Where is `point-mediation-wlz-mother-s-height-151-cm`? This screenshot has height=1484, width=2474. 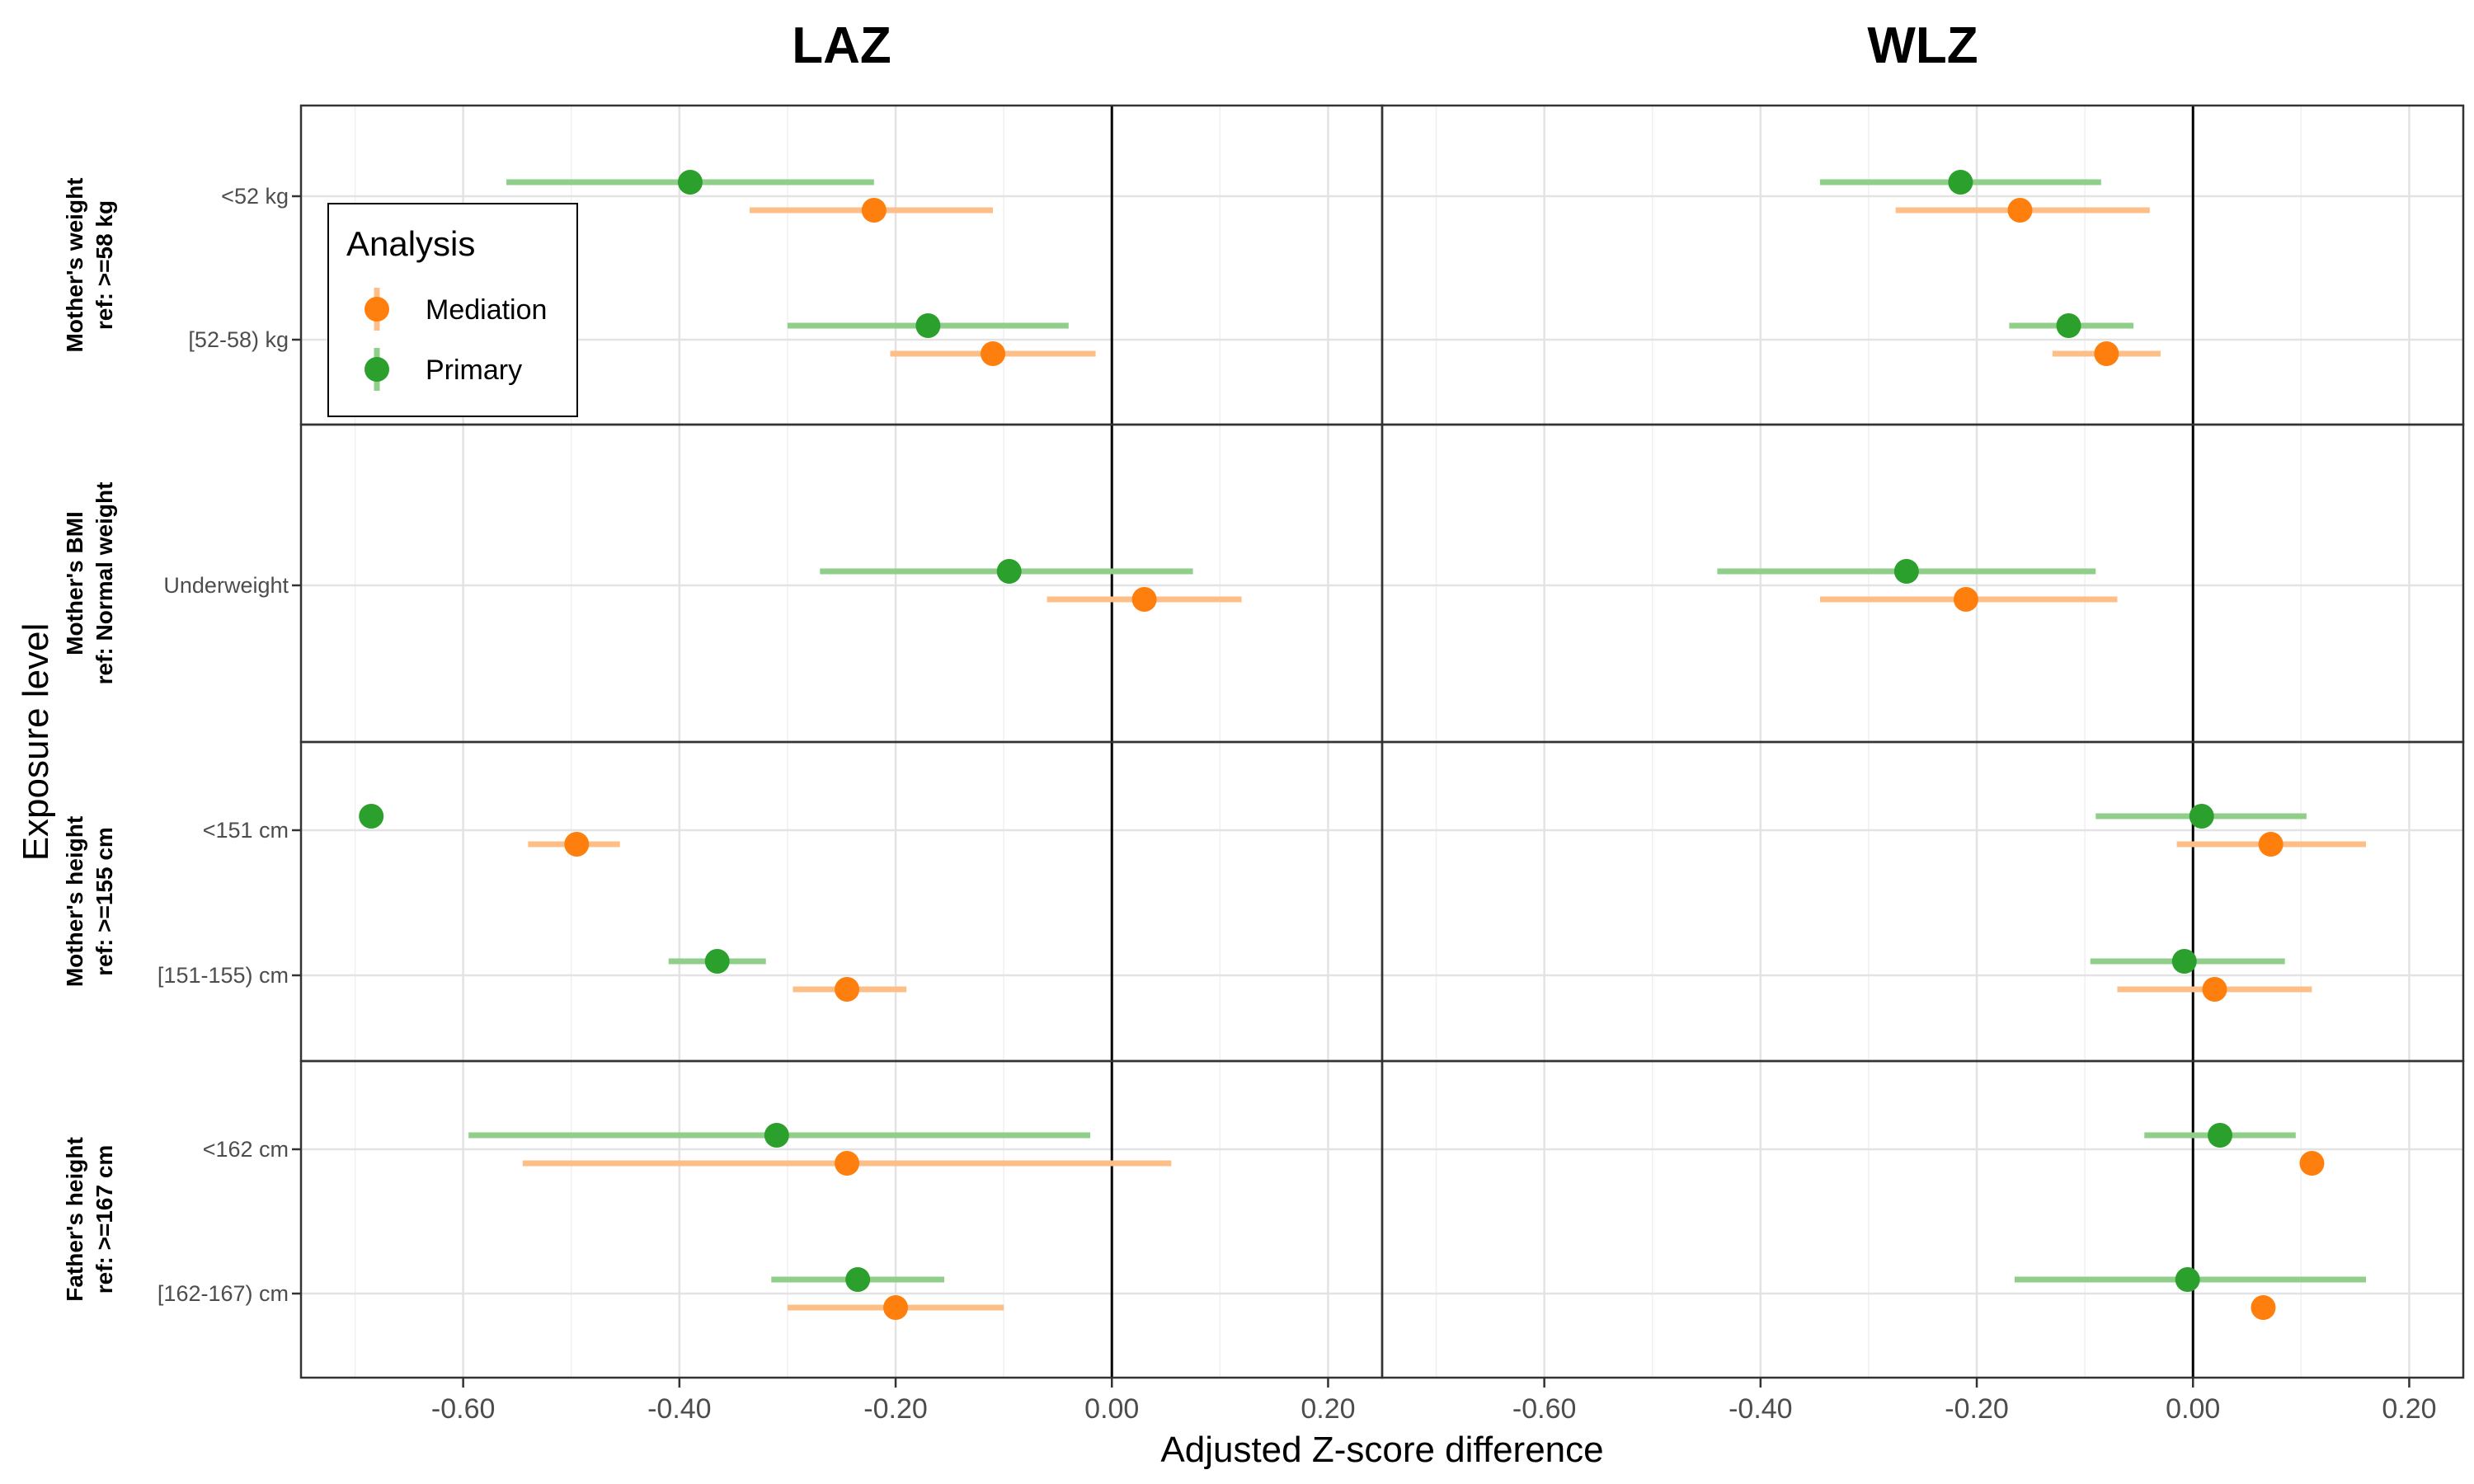 point-mediation-wlz-mother-s-height-151-cm is located at coordinates (2271, 845).